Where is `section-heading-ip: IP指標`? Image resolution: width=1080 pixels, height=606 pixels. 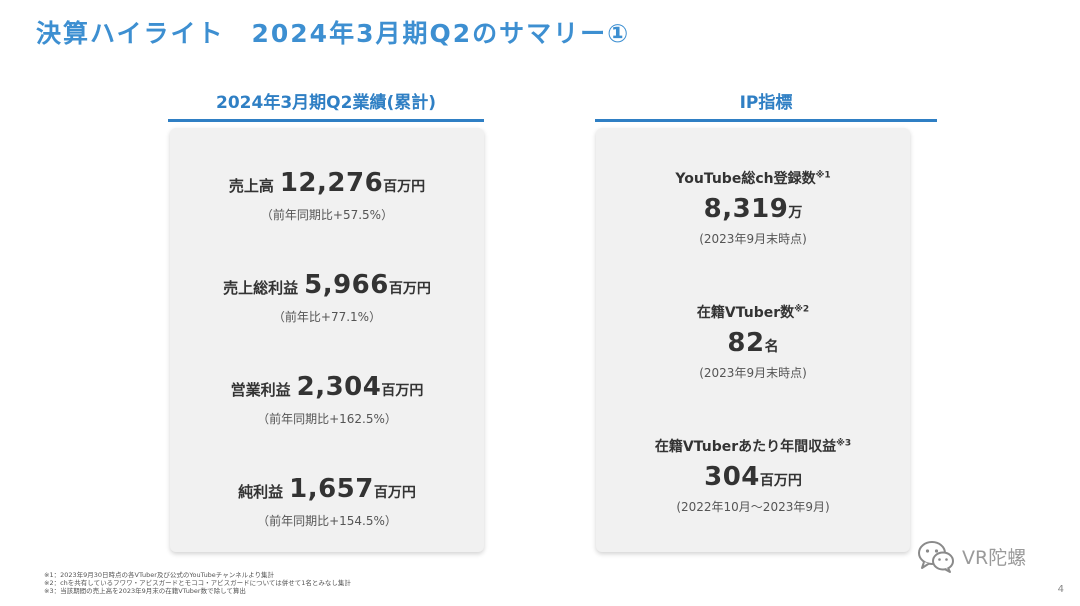
section-heading-ip: IP指標 is located at coordinates (766, 105).